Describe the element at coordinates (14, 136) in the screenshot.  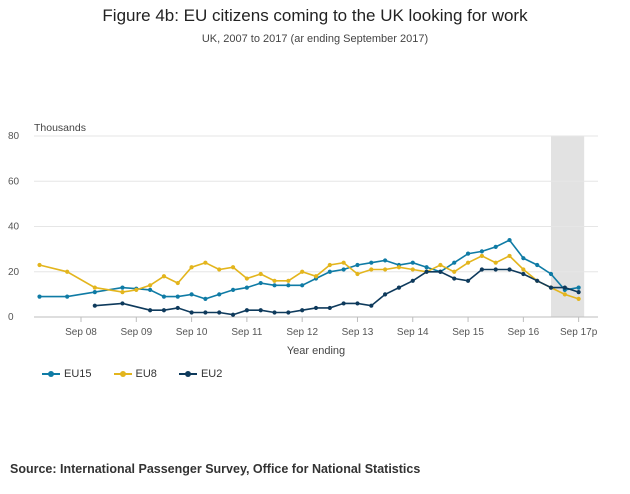
I see `y-tick-label: 80` at that location.